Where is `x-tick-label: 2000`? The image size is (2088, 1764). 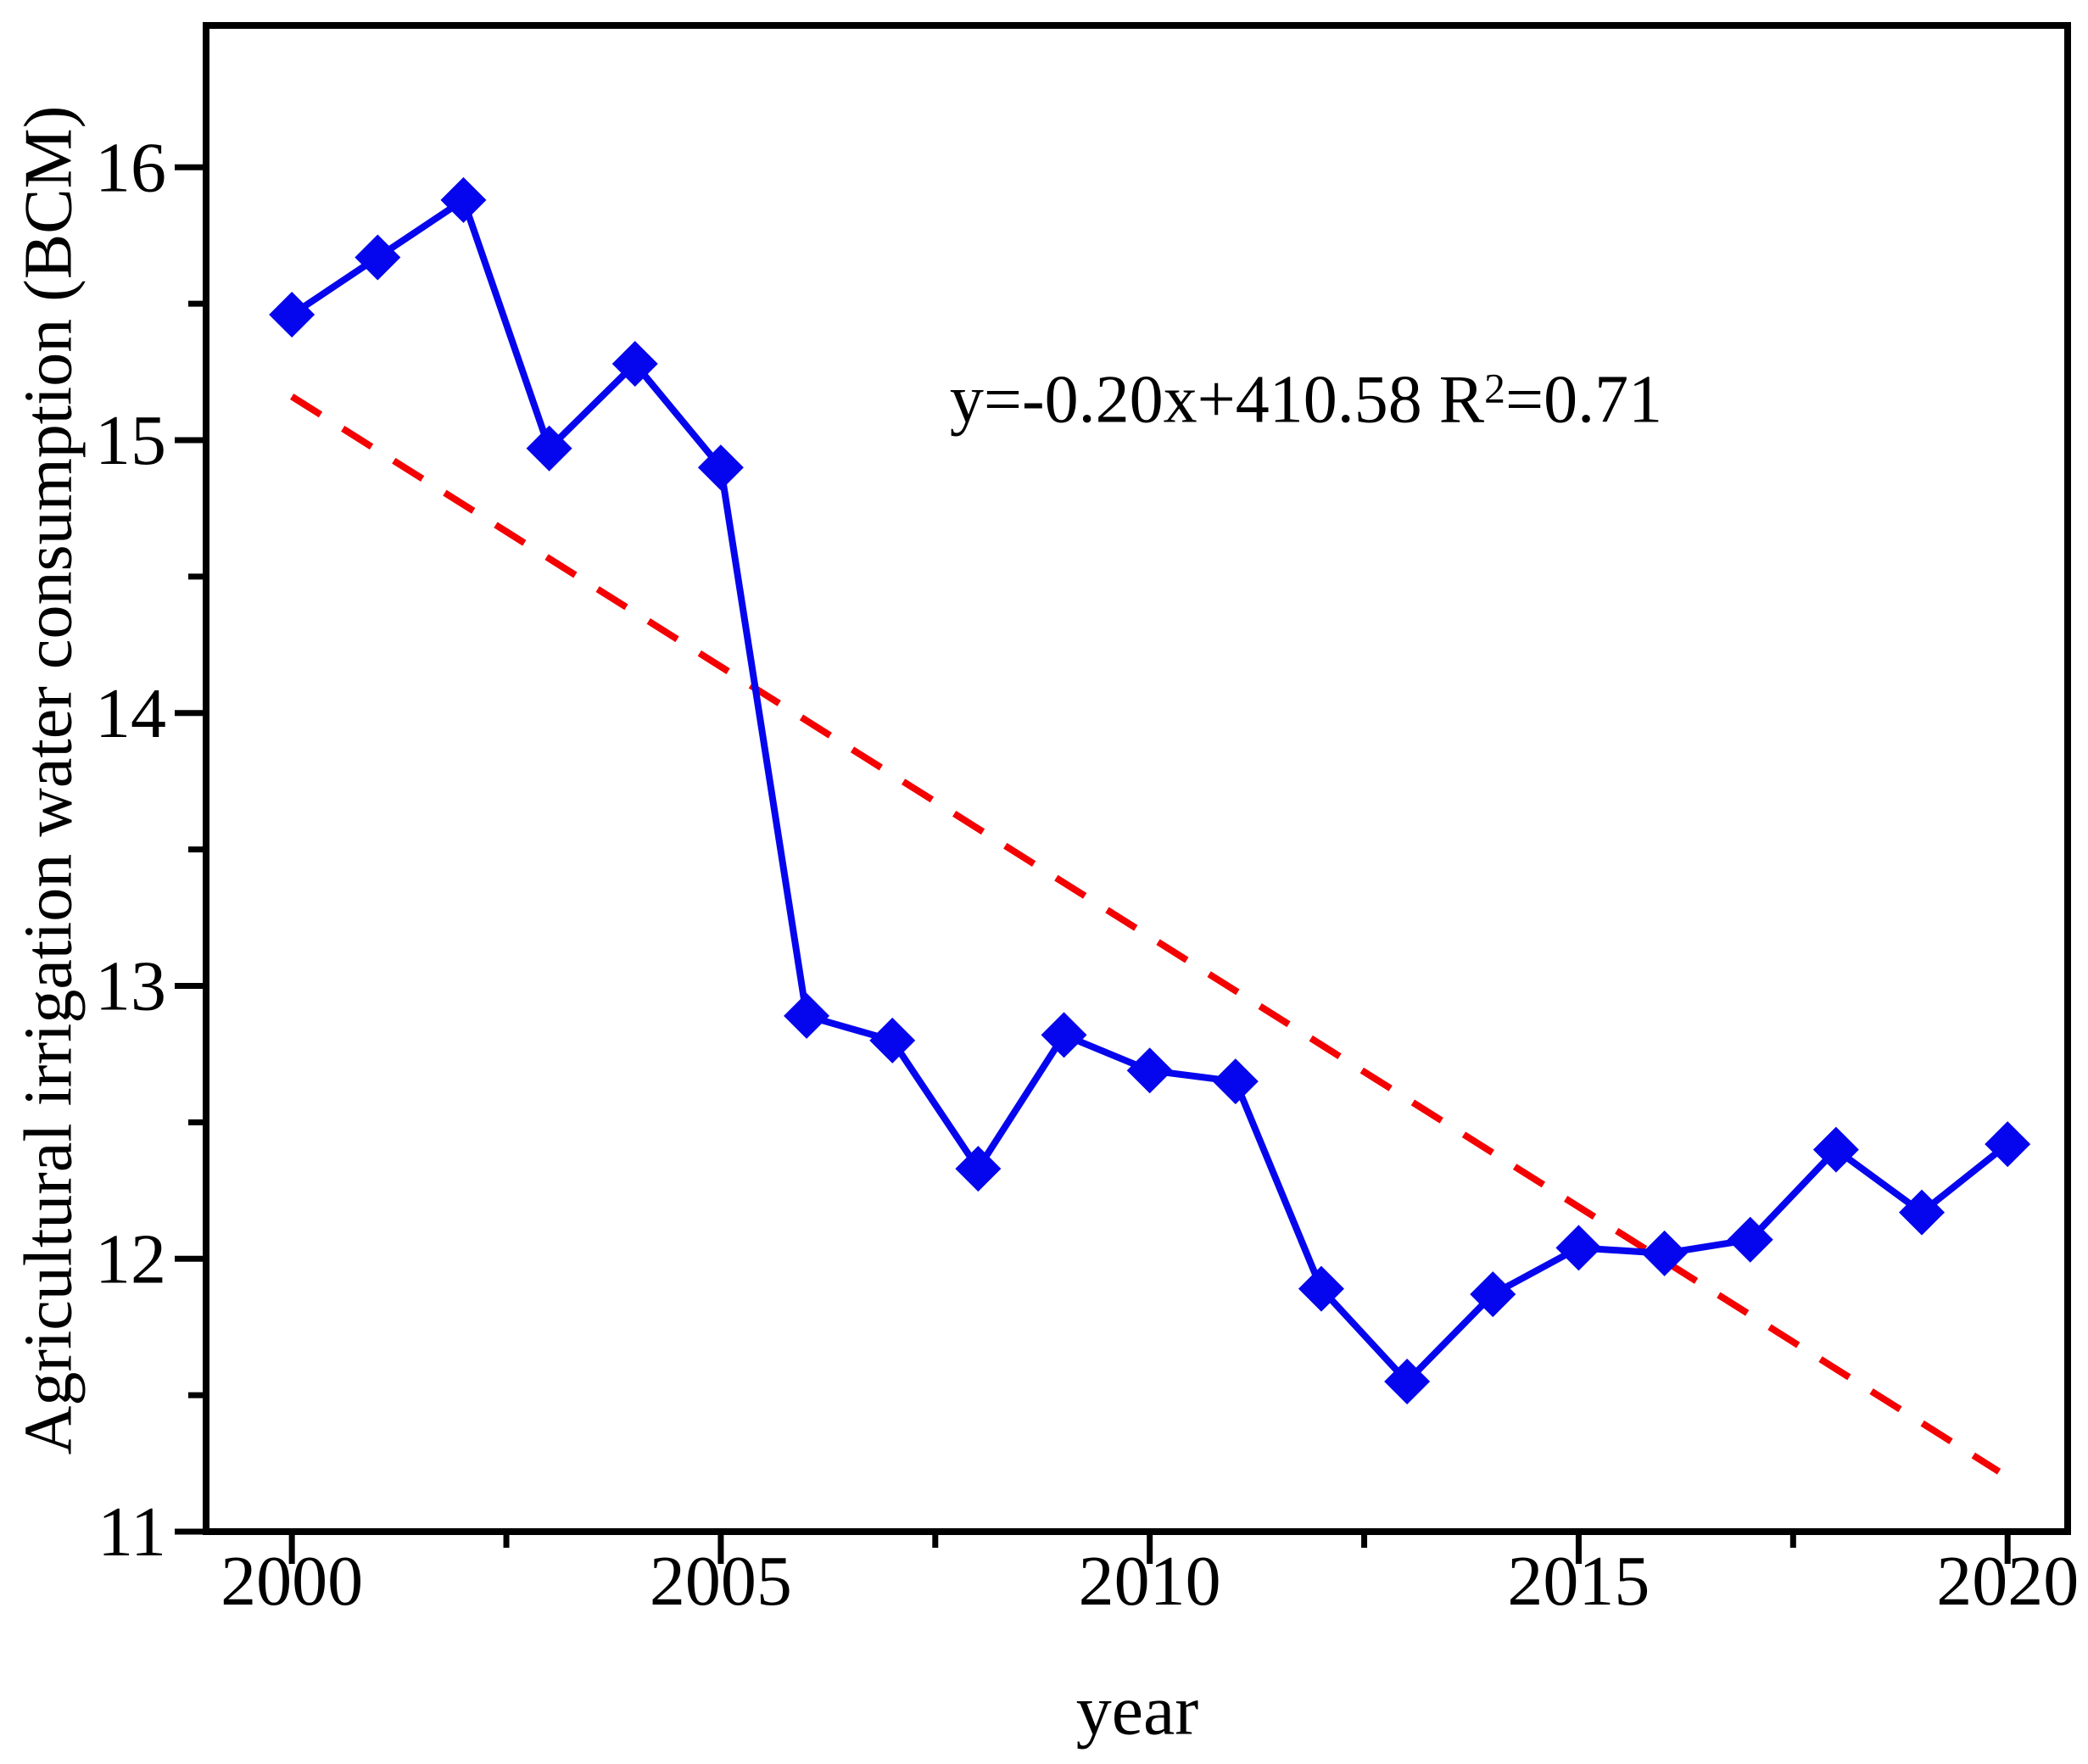
x-tick-label: 2000 is located at coordinates (292, 1581).